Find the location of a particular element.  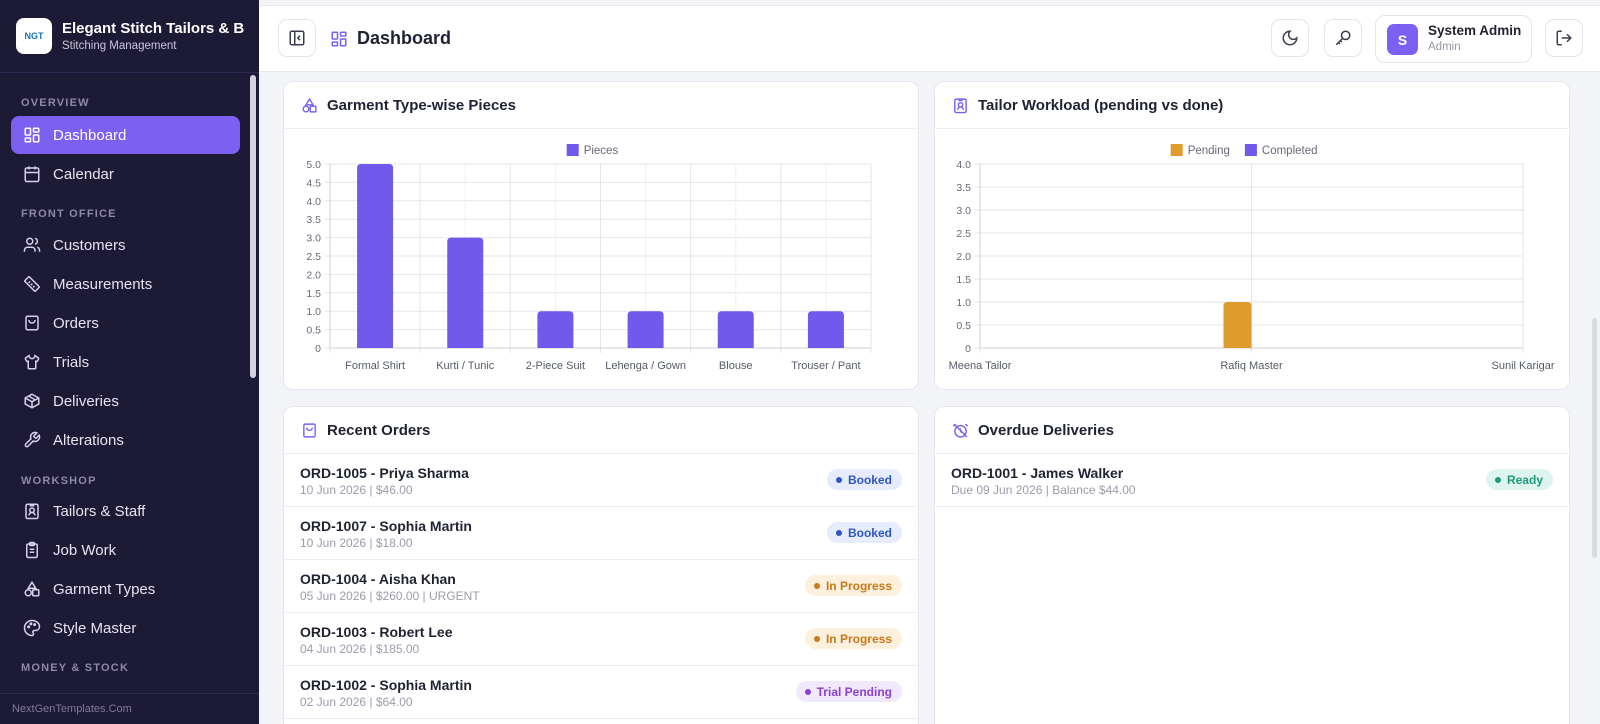

section-overview: OVERVIEW is located at coordinates (55, 103).